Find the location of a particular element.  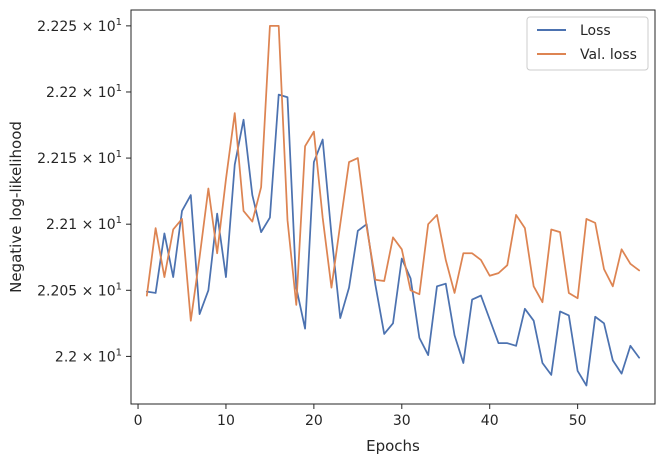

x-tick-label: 40 is located at coordinates (490, 421).